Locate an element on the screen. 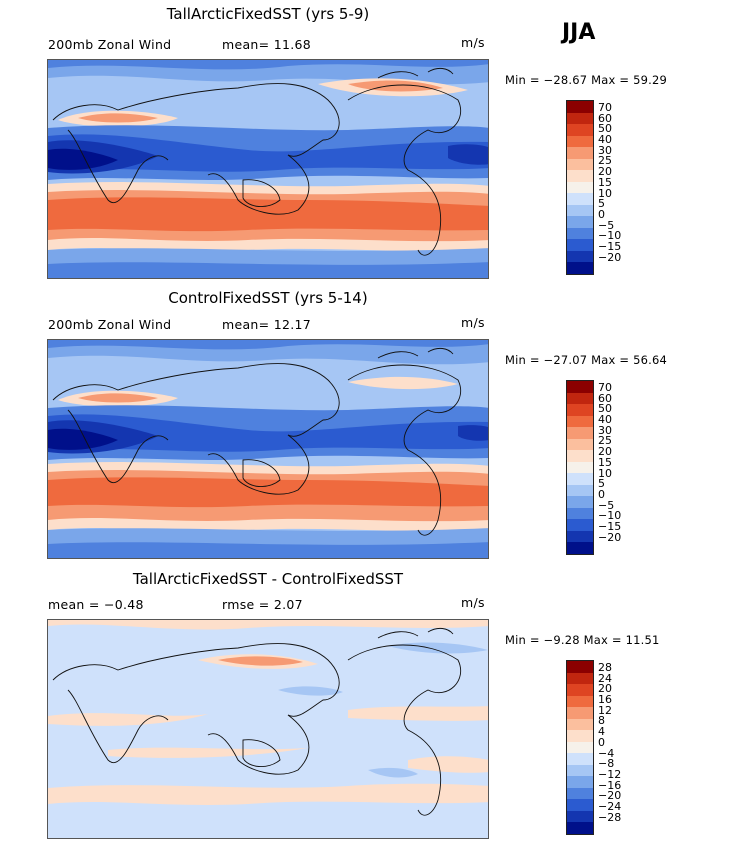 The image size is (733, 845). panel2-colorbar is located at coordinates (580, 467).